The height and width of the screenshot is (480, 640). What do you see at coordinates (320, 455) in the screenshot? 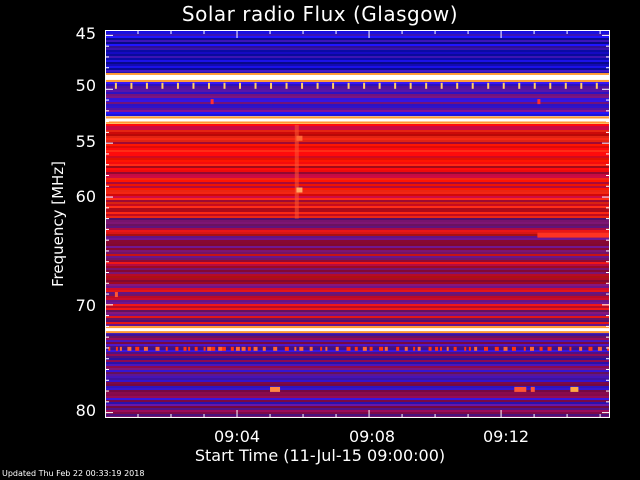
I see `x-axis-label: Start Time (11-Jul-15 09:00:00)` at bounding box center [320, 455].